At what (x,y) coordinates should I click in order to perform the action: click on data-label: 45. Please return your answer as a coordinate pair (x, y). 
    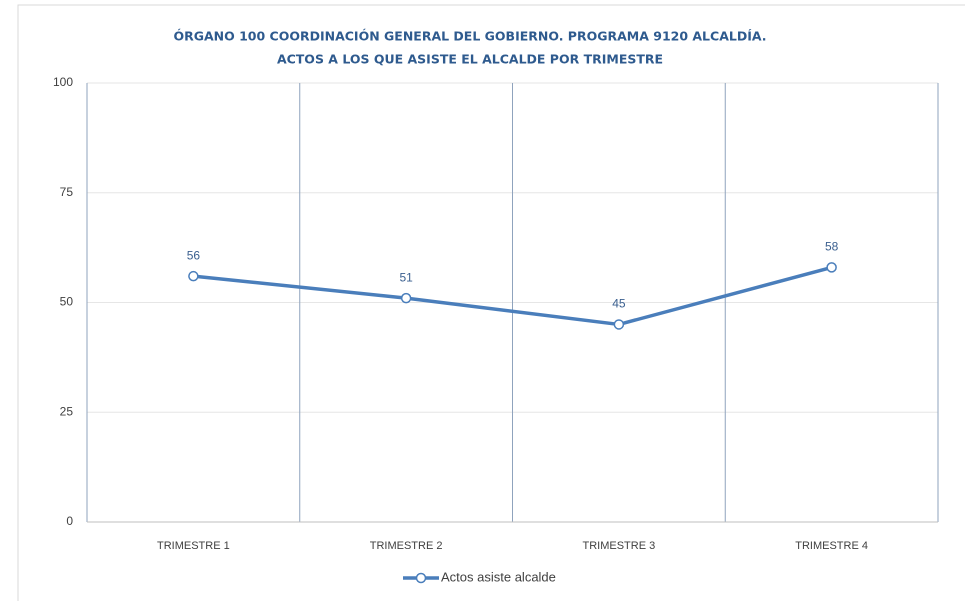
    Looking at the image, I should click on (619, 304).